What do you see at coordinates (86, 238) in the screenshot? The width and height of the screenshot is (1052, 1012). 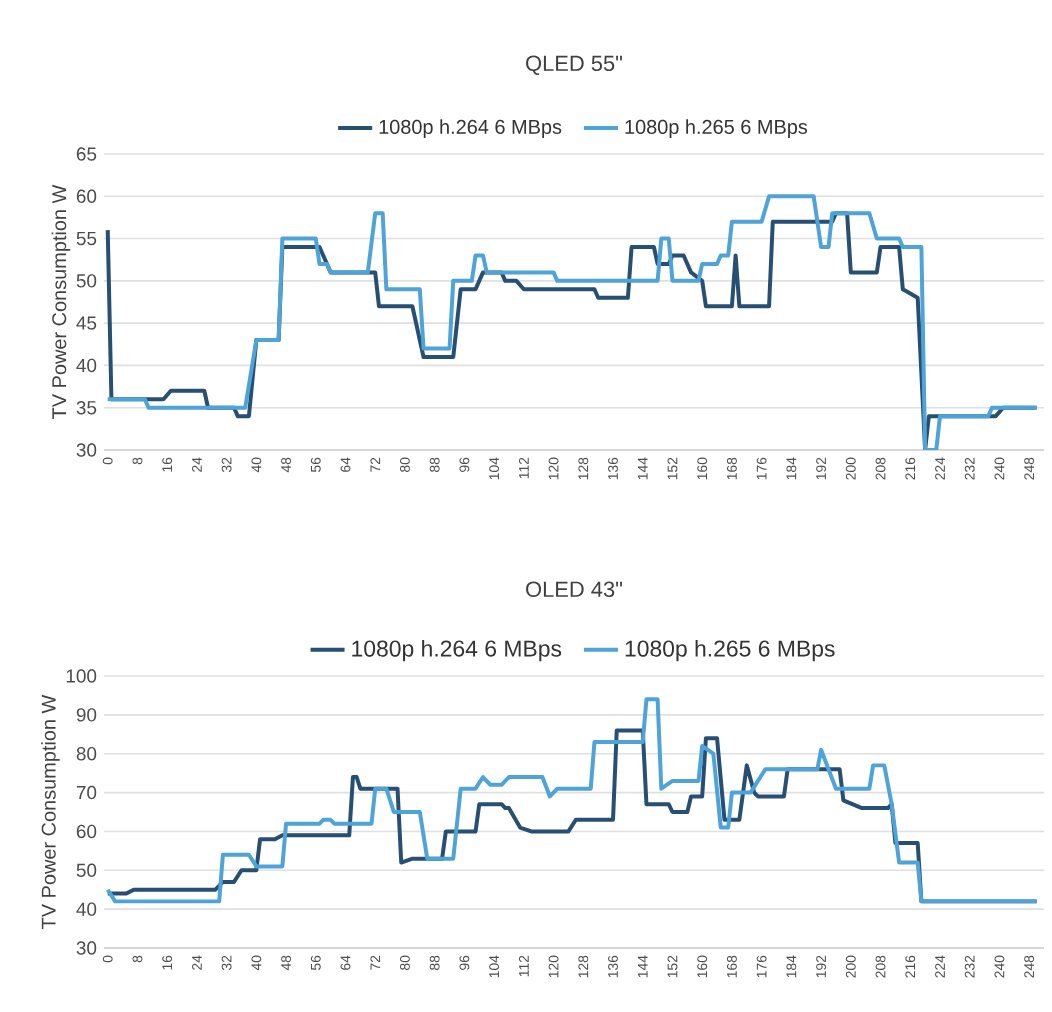 I see `y-tick-label: 55` at bounding box center [86, 238].